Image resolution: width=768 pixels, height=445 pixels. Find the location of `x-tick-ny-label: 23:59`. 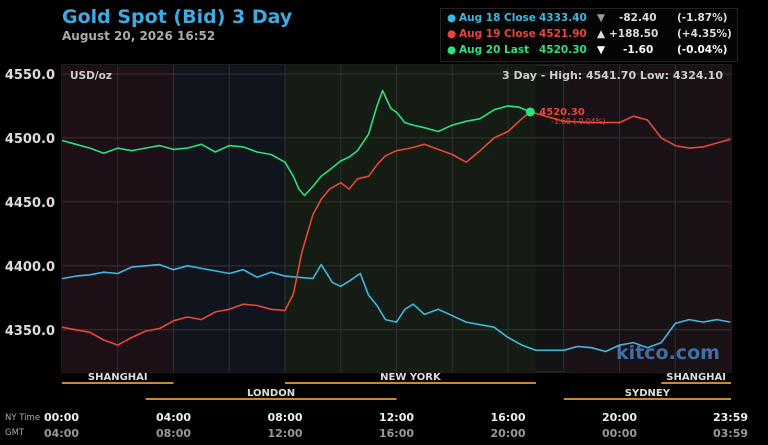

x-tick-ny-label: 23:59 is located at coordinates (730, 417).